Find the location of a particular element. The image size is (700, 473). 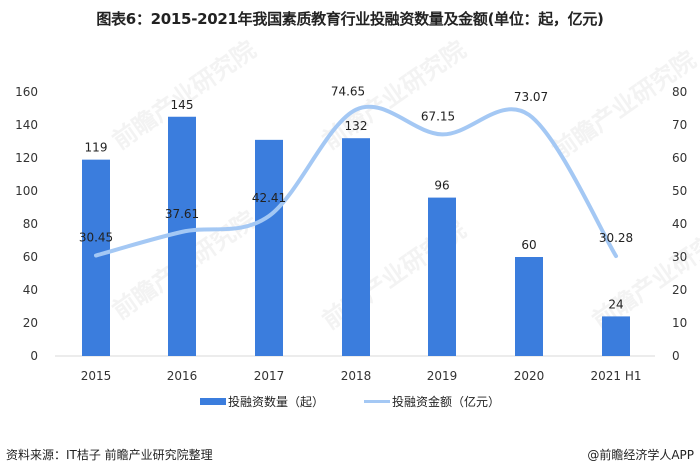

left-tick-label: 80 is located at coordinates (30, 224).